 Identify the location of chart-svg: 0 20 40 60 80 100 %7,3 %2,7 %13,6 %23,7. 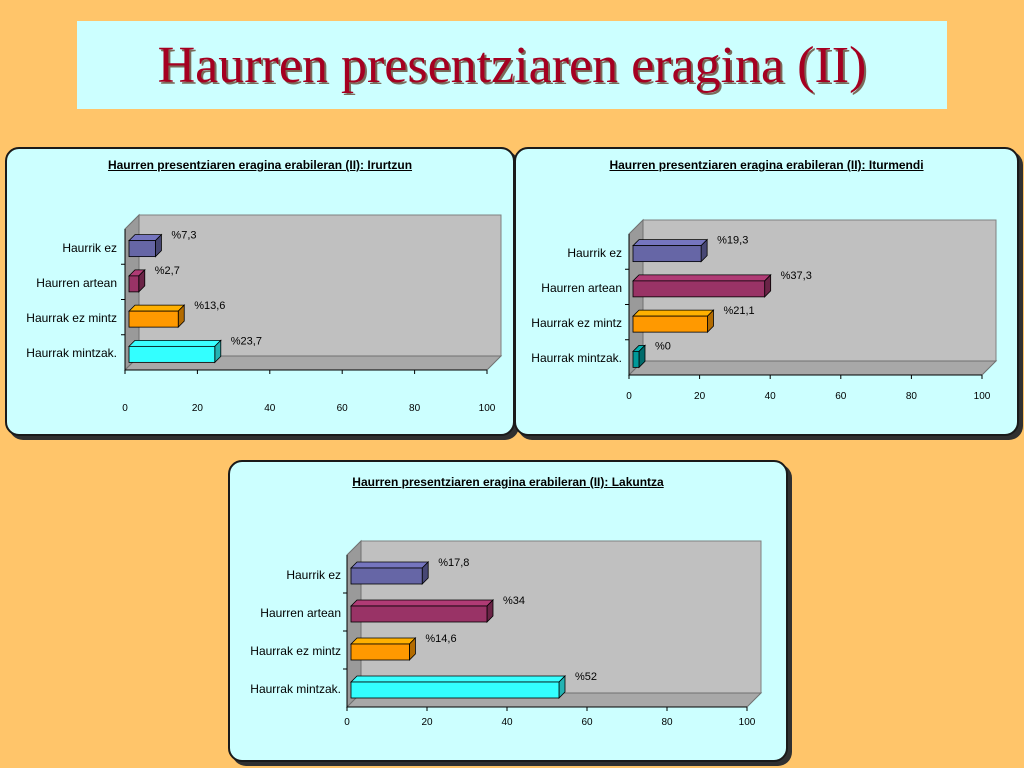
(312, 313).